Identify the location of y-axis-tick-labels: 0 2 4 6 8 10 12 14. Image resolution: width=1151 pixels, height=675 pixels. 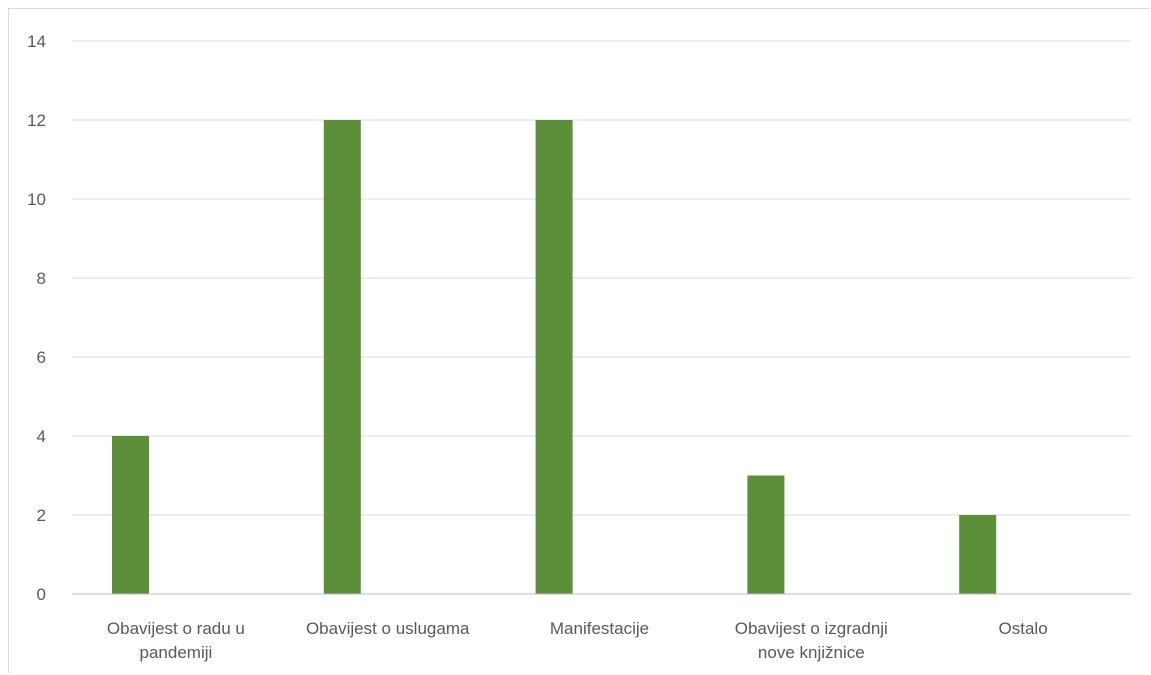
(36, 318).